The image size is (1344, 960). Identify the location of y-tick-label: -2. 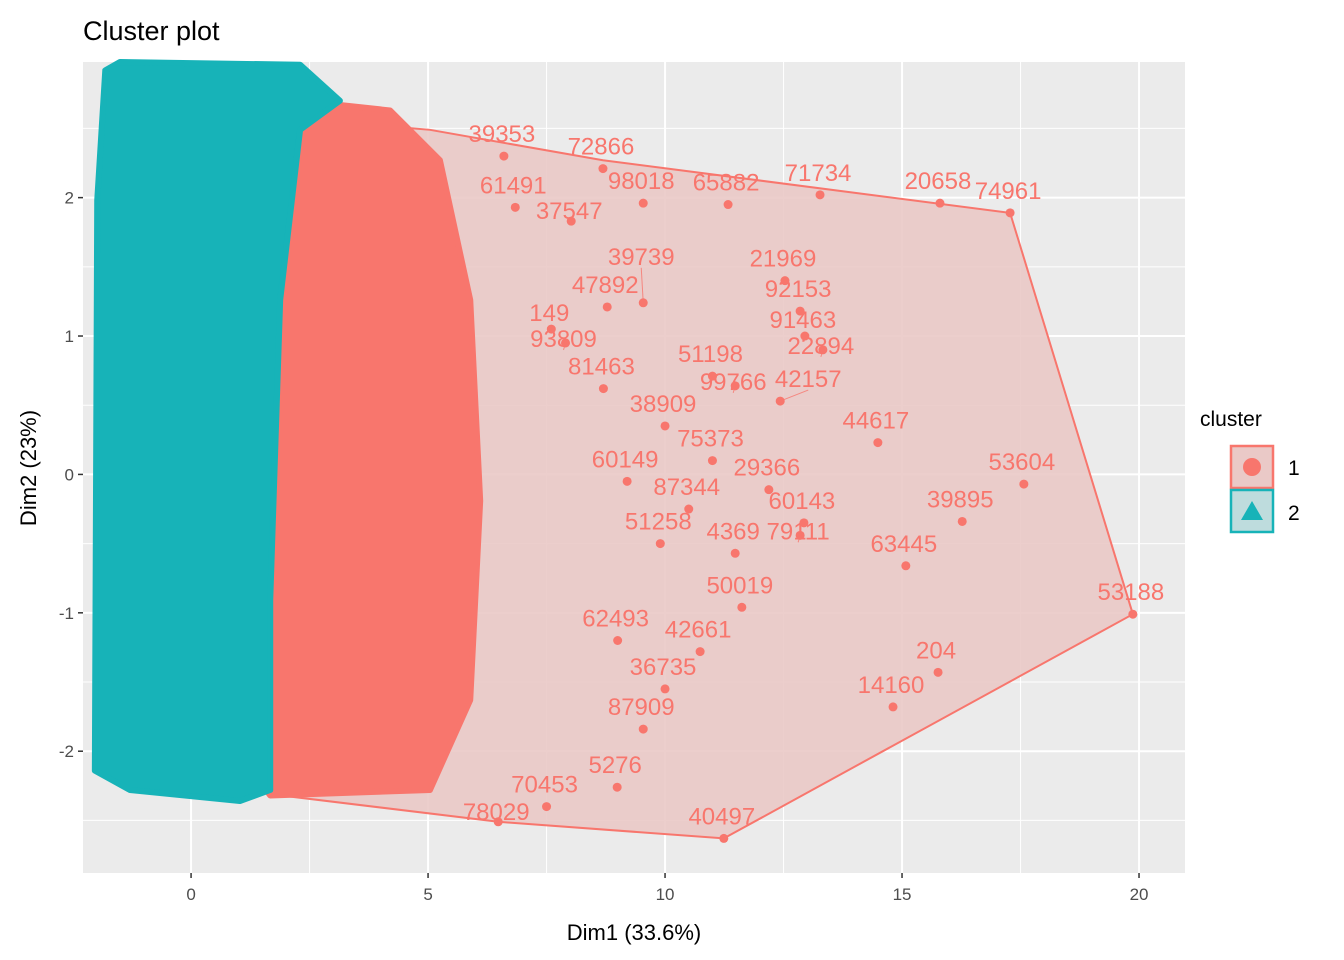
(66, 751).